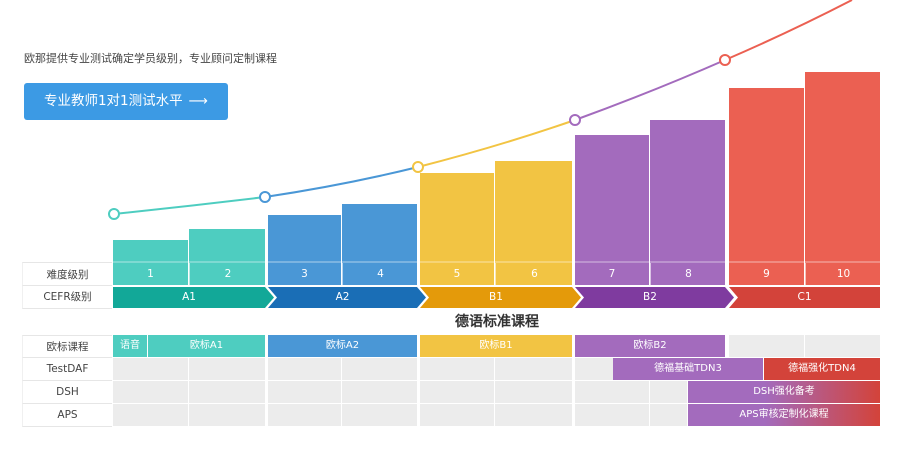  What do you see at coordinates (67, 392) in the screenshot?
I see `row-label-dsh: DSH` at bounding box center [67, 392].